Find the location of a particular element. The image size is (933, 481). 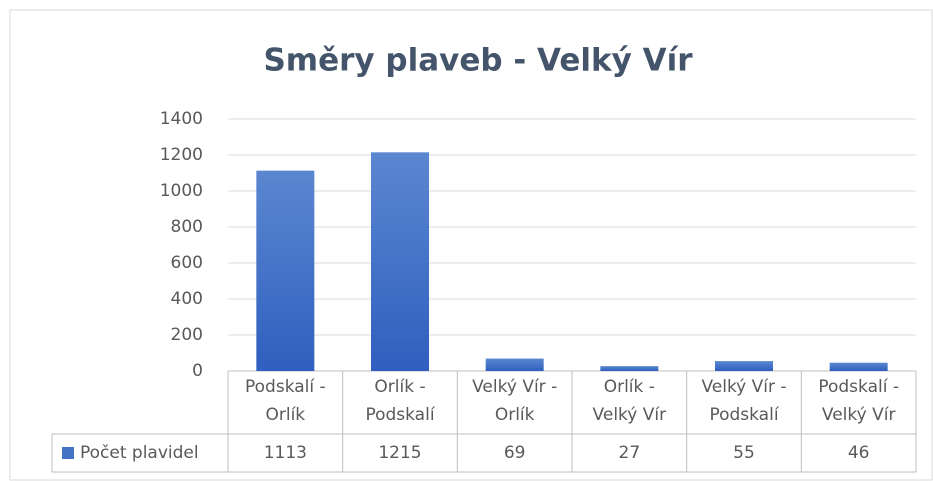

table-value: 55 is located at coordinates (744, 453).